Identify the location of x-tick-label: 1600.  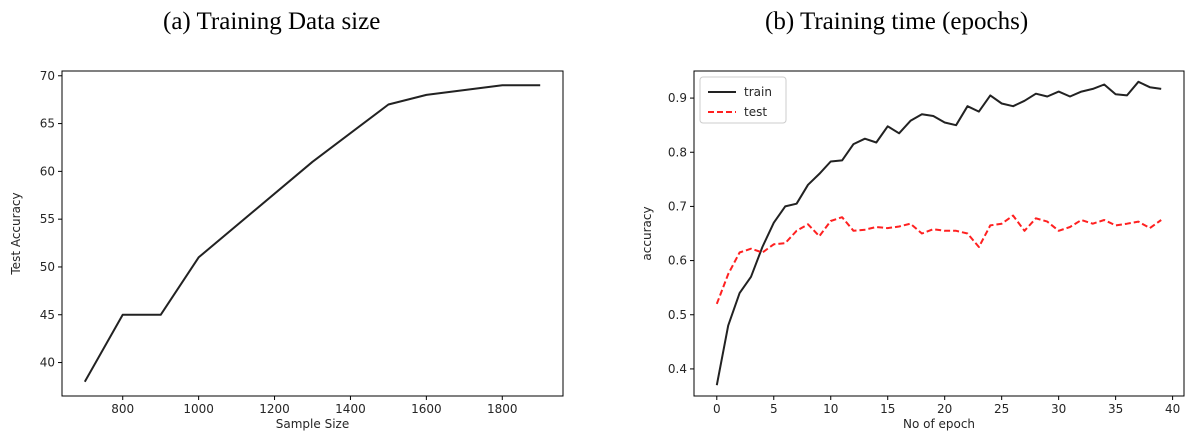
(426, 409).